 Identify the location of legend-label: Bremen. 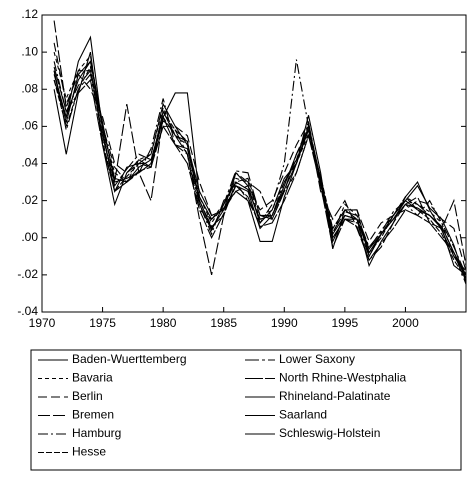
(93, 415).